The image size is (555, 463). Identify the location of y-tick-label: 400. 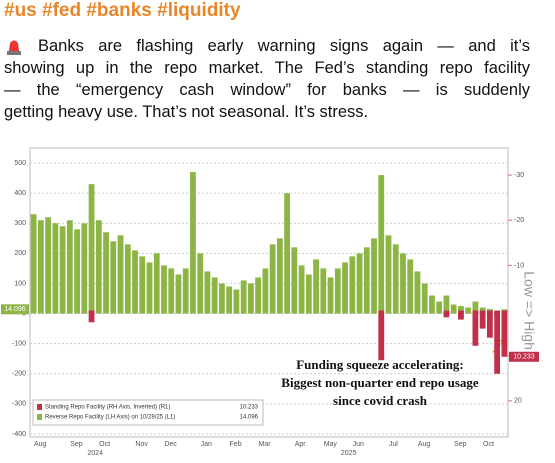
(20, 193).